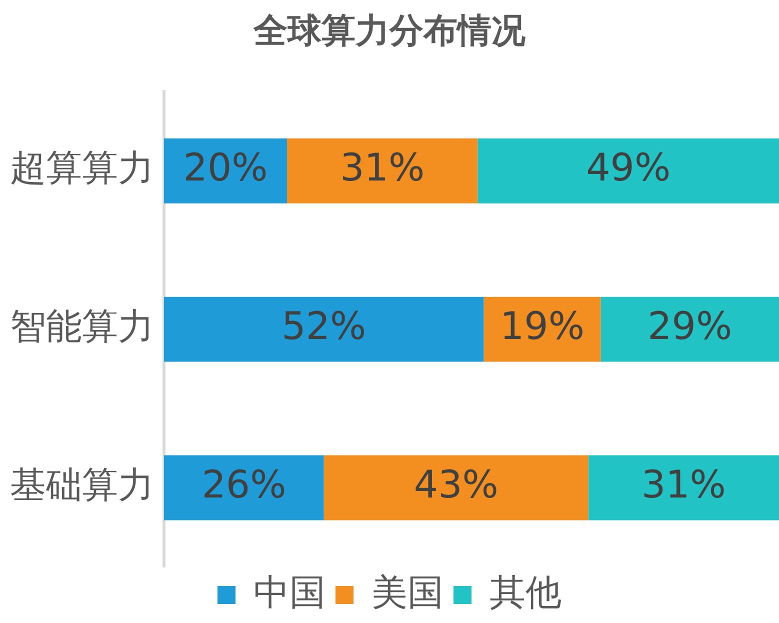 This screenshot has height=623, width=779. What do you see at coordinates (389, 31) in the screenshot?
I see `chart-title: 全球算力分布情况` at bounding box center [389, 31].